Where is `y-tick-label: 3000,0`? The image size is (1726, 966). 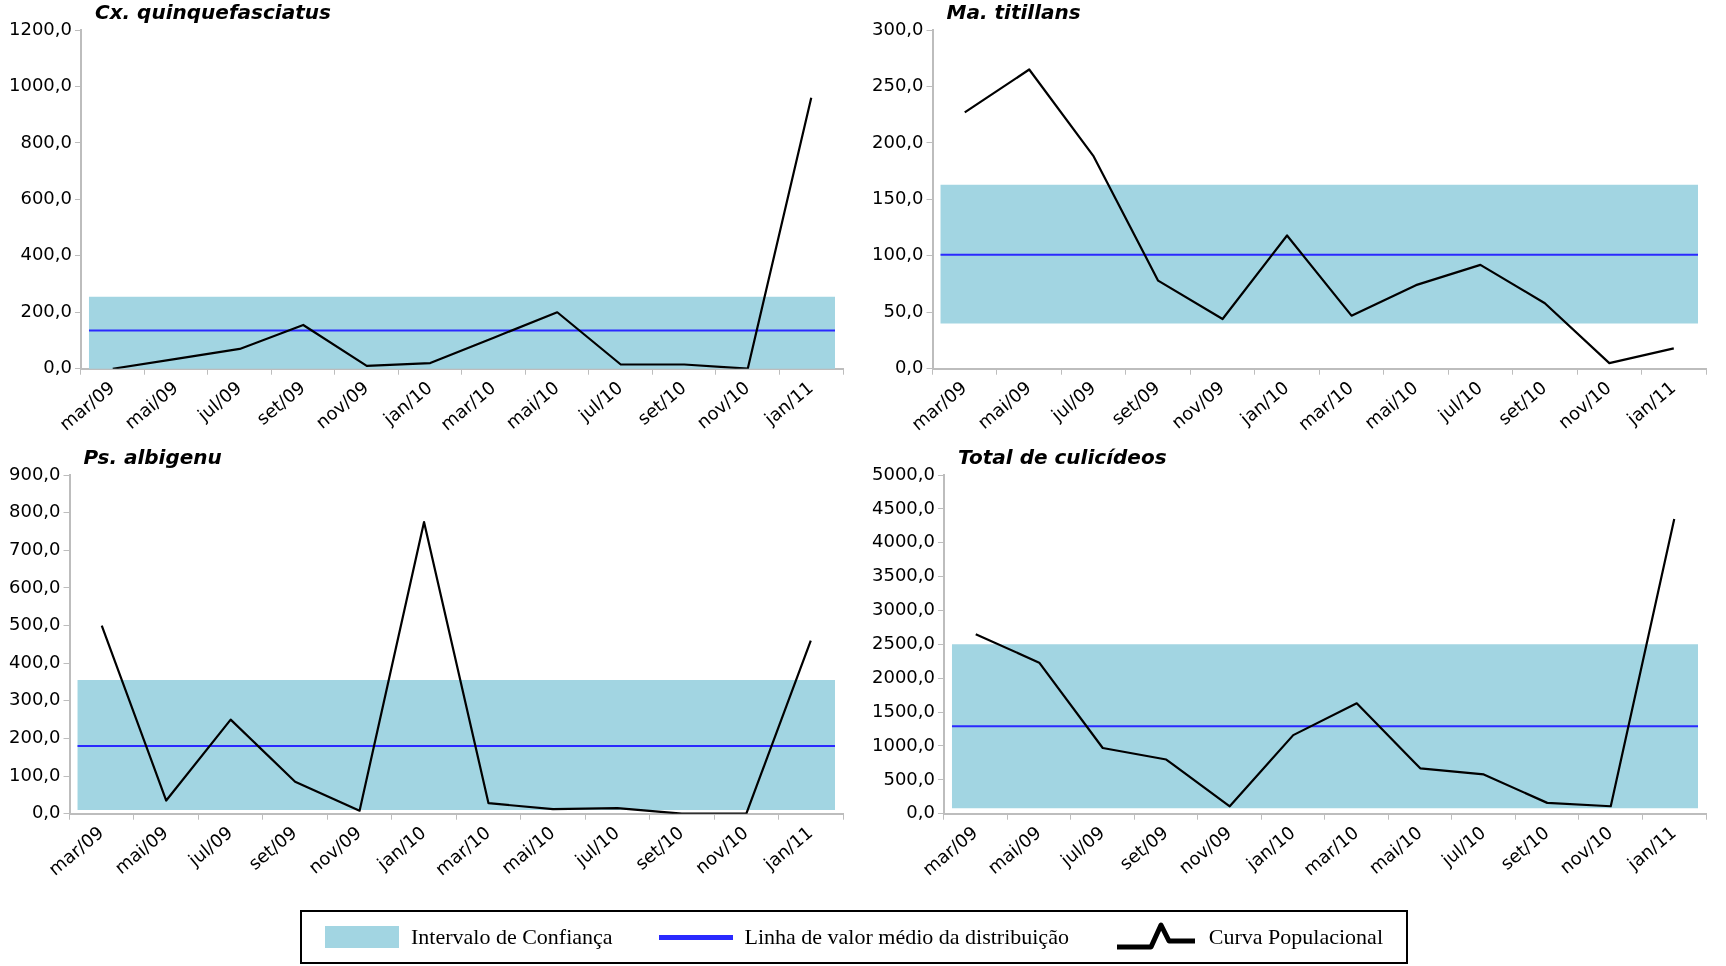
y-tick-label: 3000,0 is located at coordinates (903, 609).